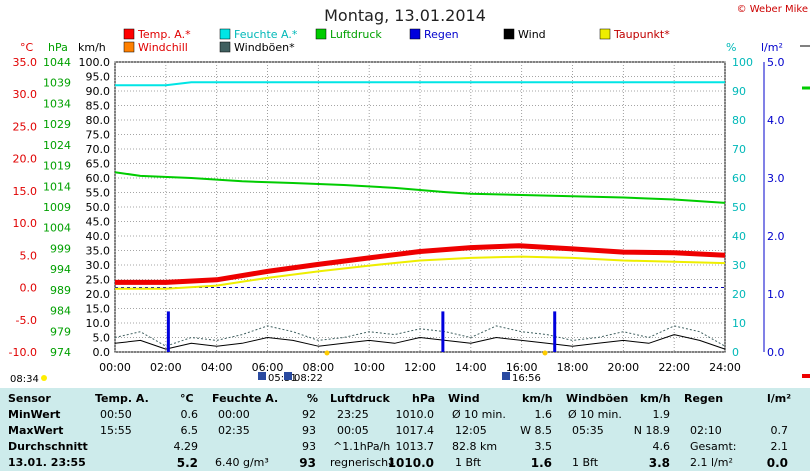  I want to click on legend-label: Feuchte A.*, so click(266, 34).